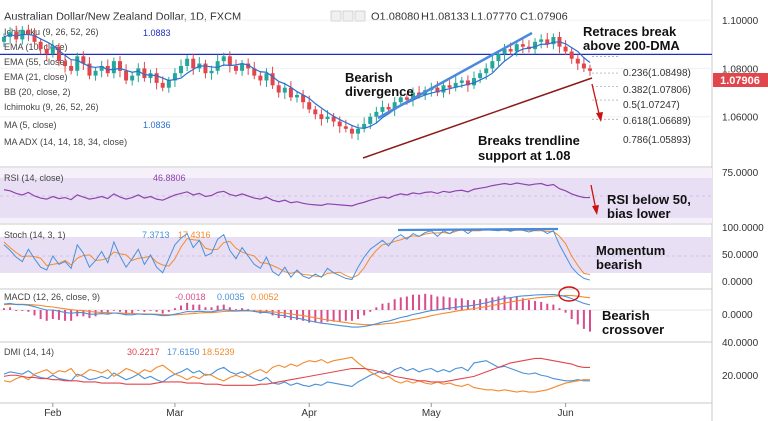  Describe the element at coordinates (348, 16) in the screenshot. I see `eye-button` at that location.